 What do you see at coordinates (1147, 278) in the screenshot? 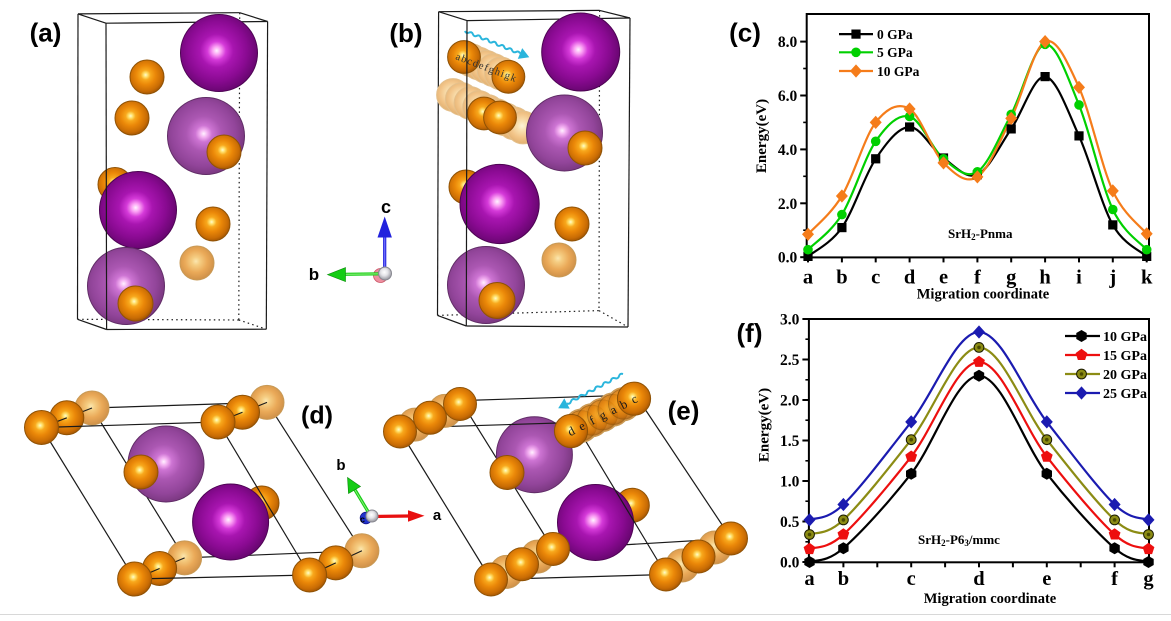
I see `svg-text: k` at bounding box center [1147, 278].